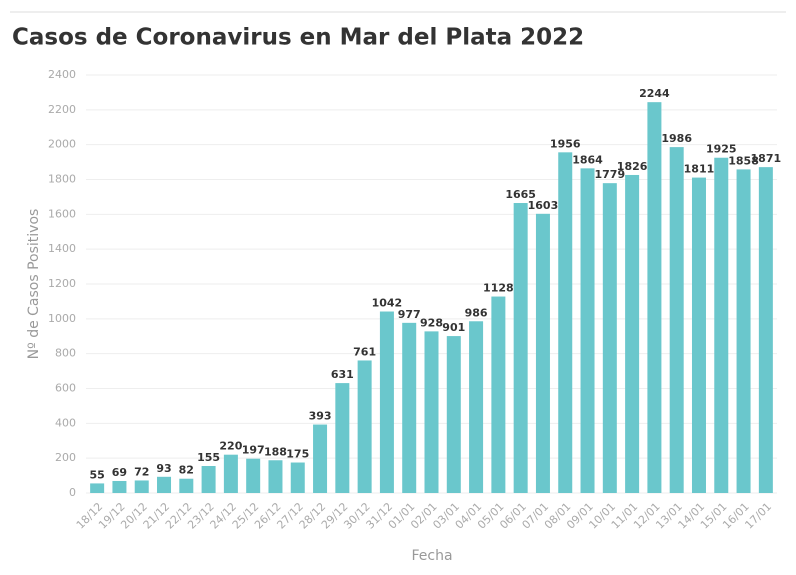 The width and height of the screenshot is (796, 575). Describe the element at coordinates (766, 158) in the screenshot. I see `value-label: 1871` at that location.